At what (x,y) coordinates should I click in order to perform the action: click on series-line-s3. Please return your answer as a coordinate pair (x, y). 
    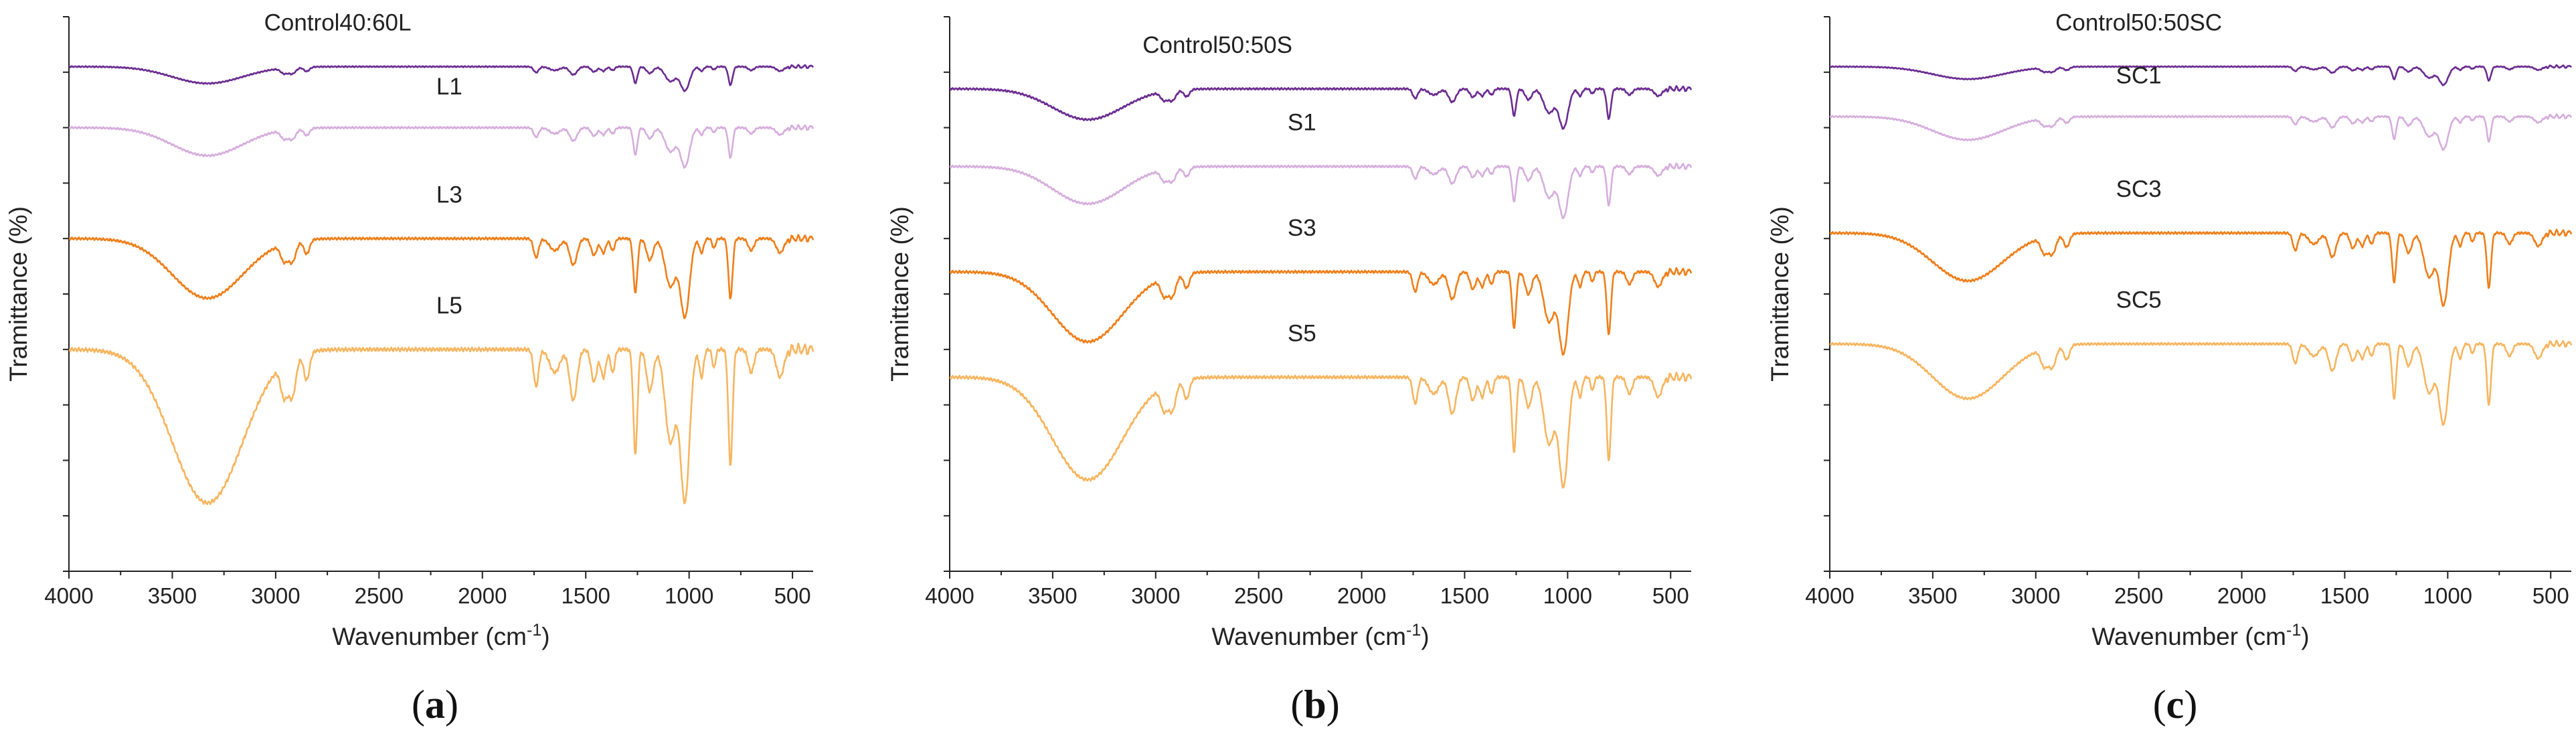
    Looking at the image, I should click on (1321, 311).